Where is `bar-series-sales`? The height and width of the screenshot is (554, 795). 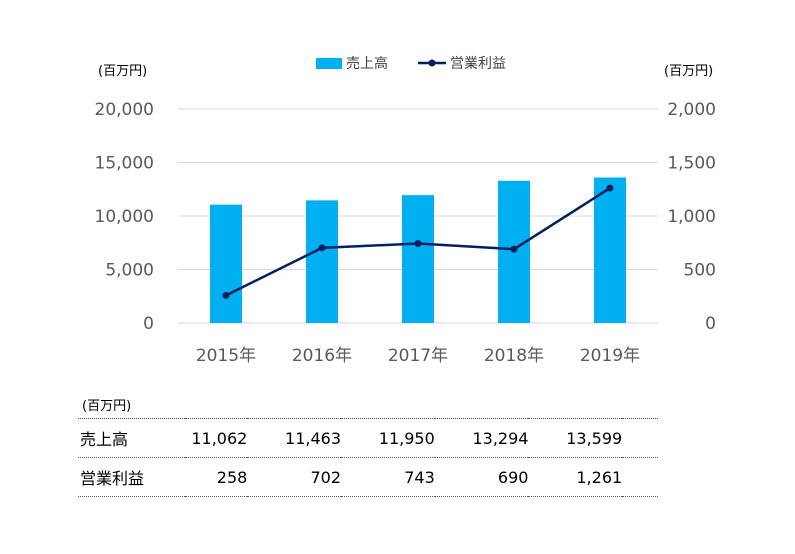 bar-series-sales is located at coordinates (418, 250).